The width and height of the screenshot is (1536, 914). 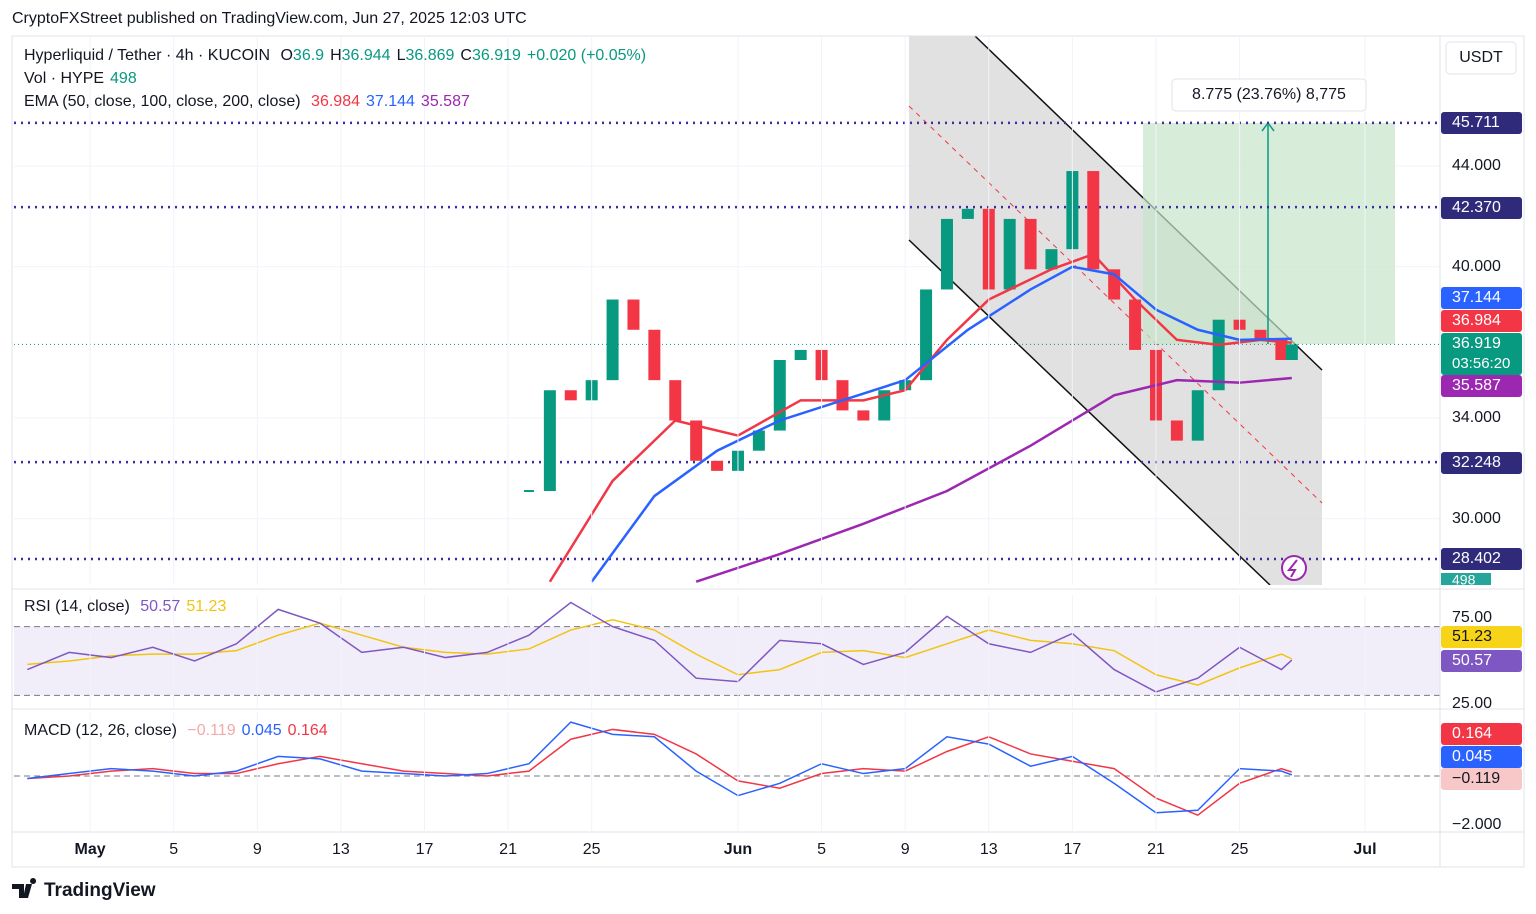 What do you see at coordinates (1476, 824) in the screenshot?
I see `y-tick-label: −2.000` at bounding box center [1476, 824].